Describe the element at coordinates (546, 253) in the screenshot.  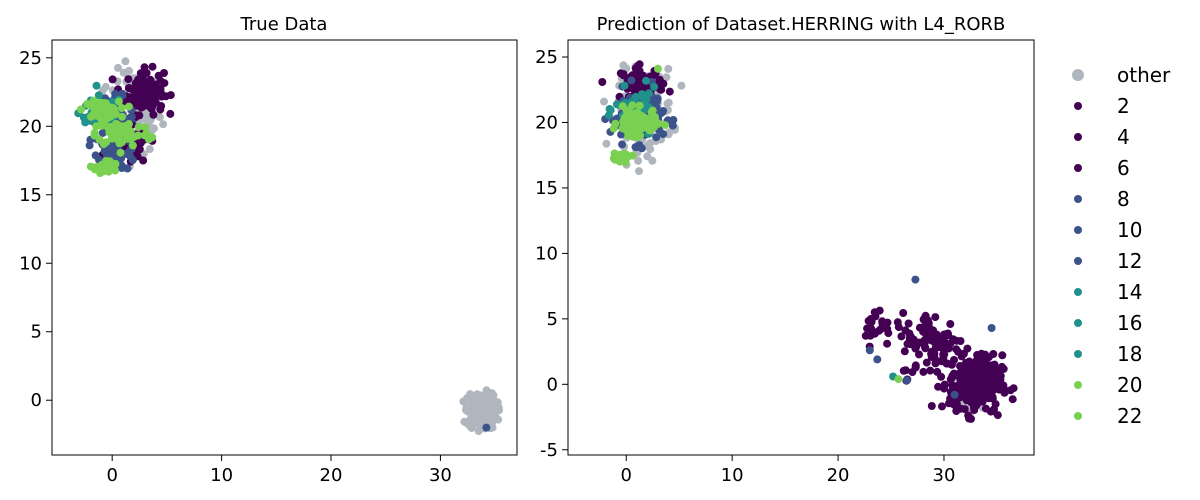
I see `y-tick-label: 10` at that location.